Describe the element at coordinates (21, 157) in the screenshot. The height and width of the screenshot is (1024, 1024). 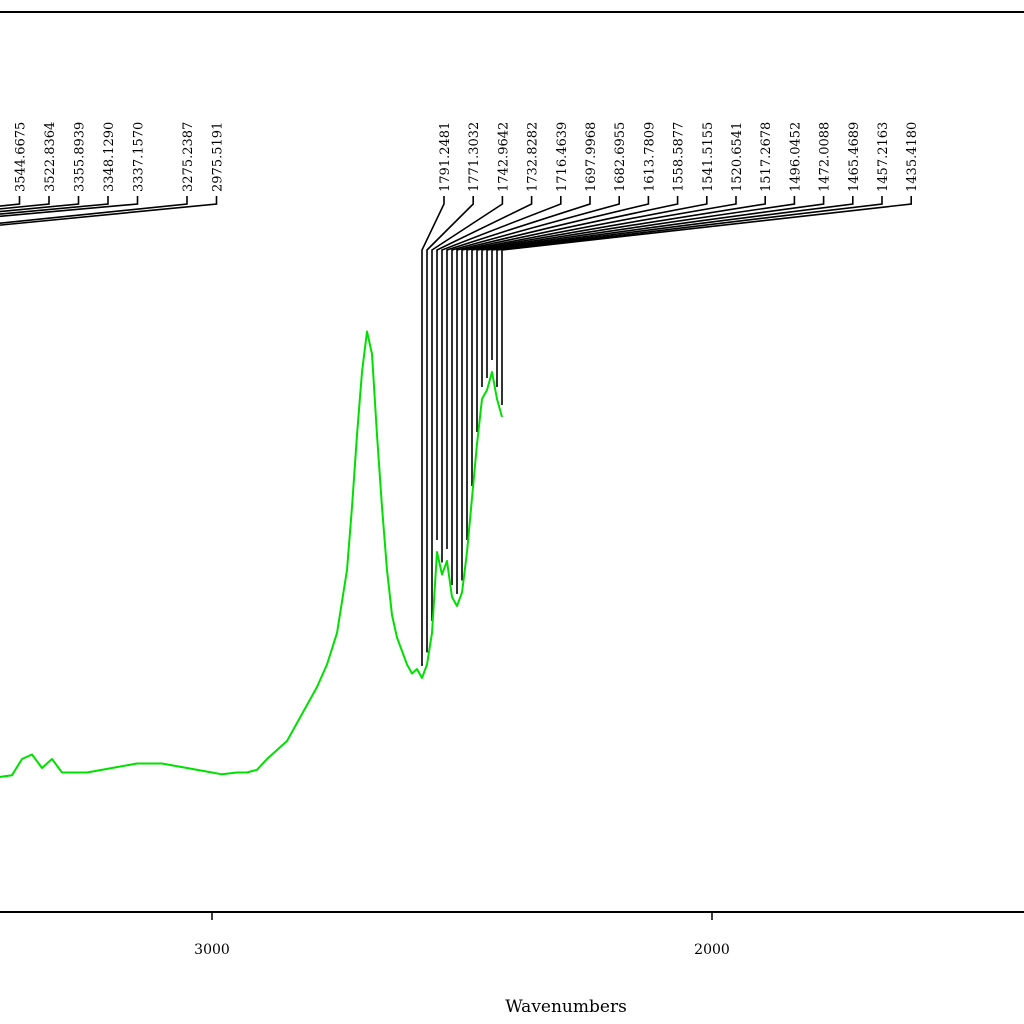
I see `peak-label: 3544.6675` at that location.